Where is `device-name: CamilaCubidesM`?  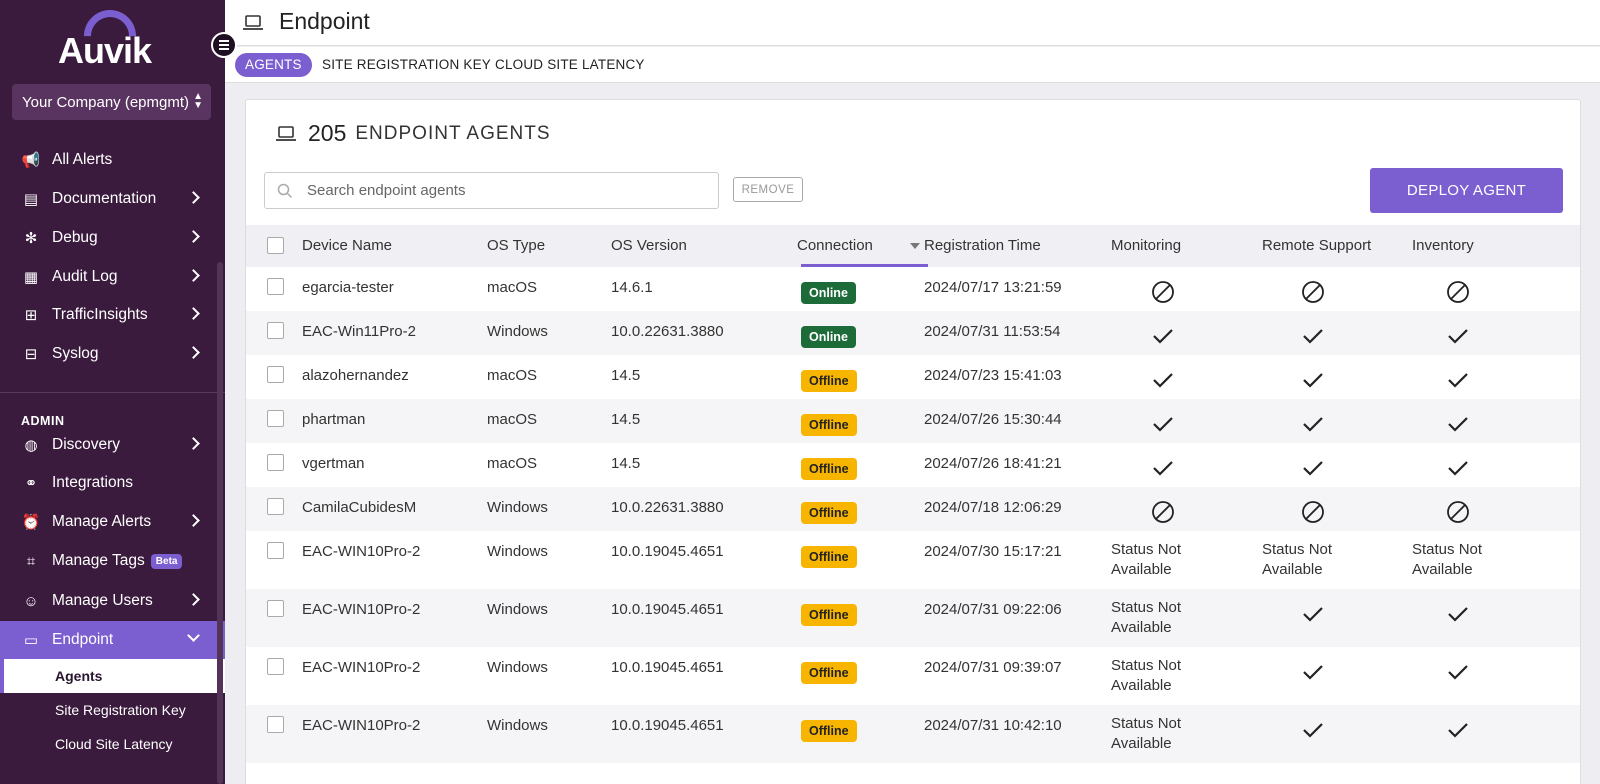
device-name: CamilaCubidesM is located at coordinates (359, 507).